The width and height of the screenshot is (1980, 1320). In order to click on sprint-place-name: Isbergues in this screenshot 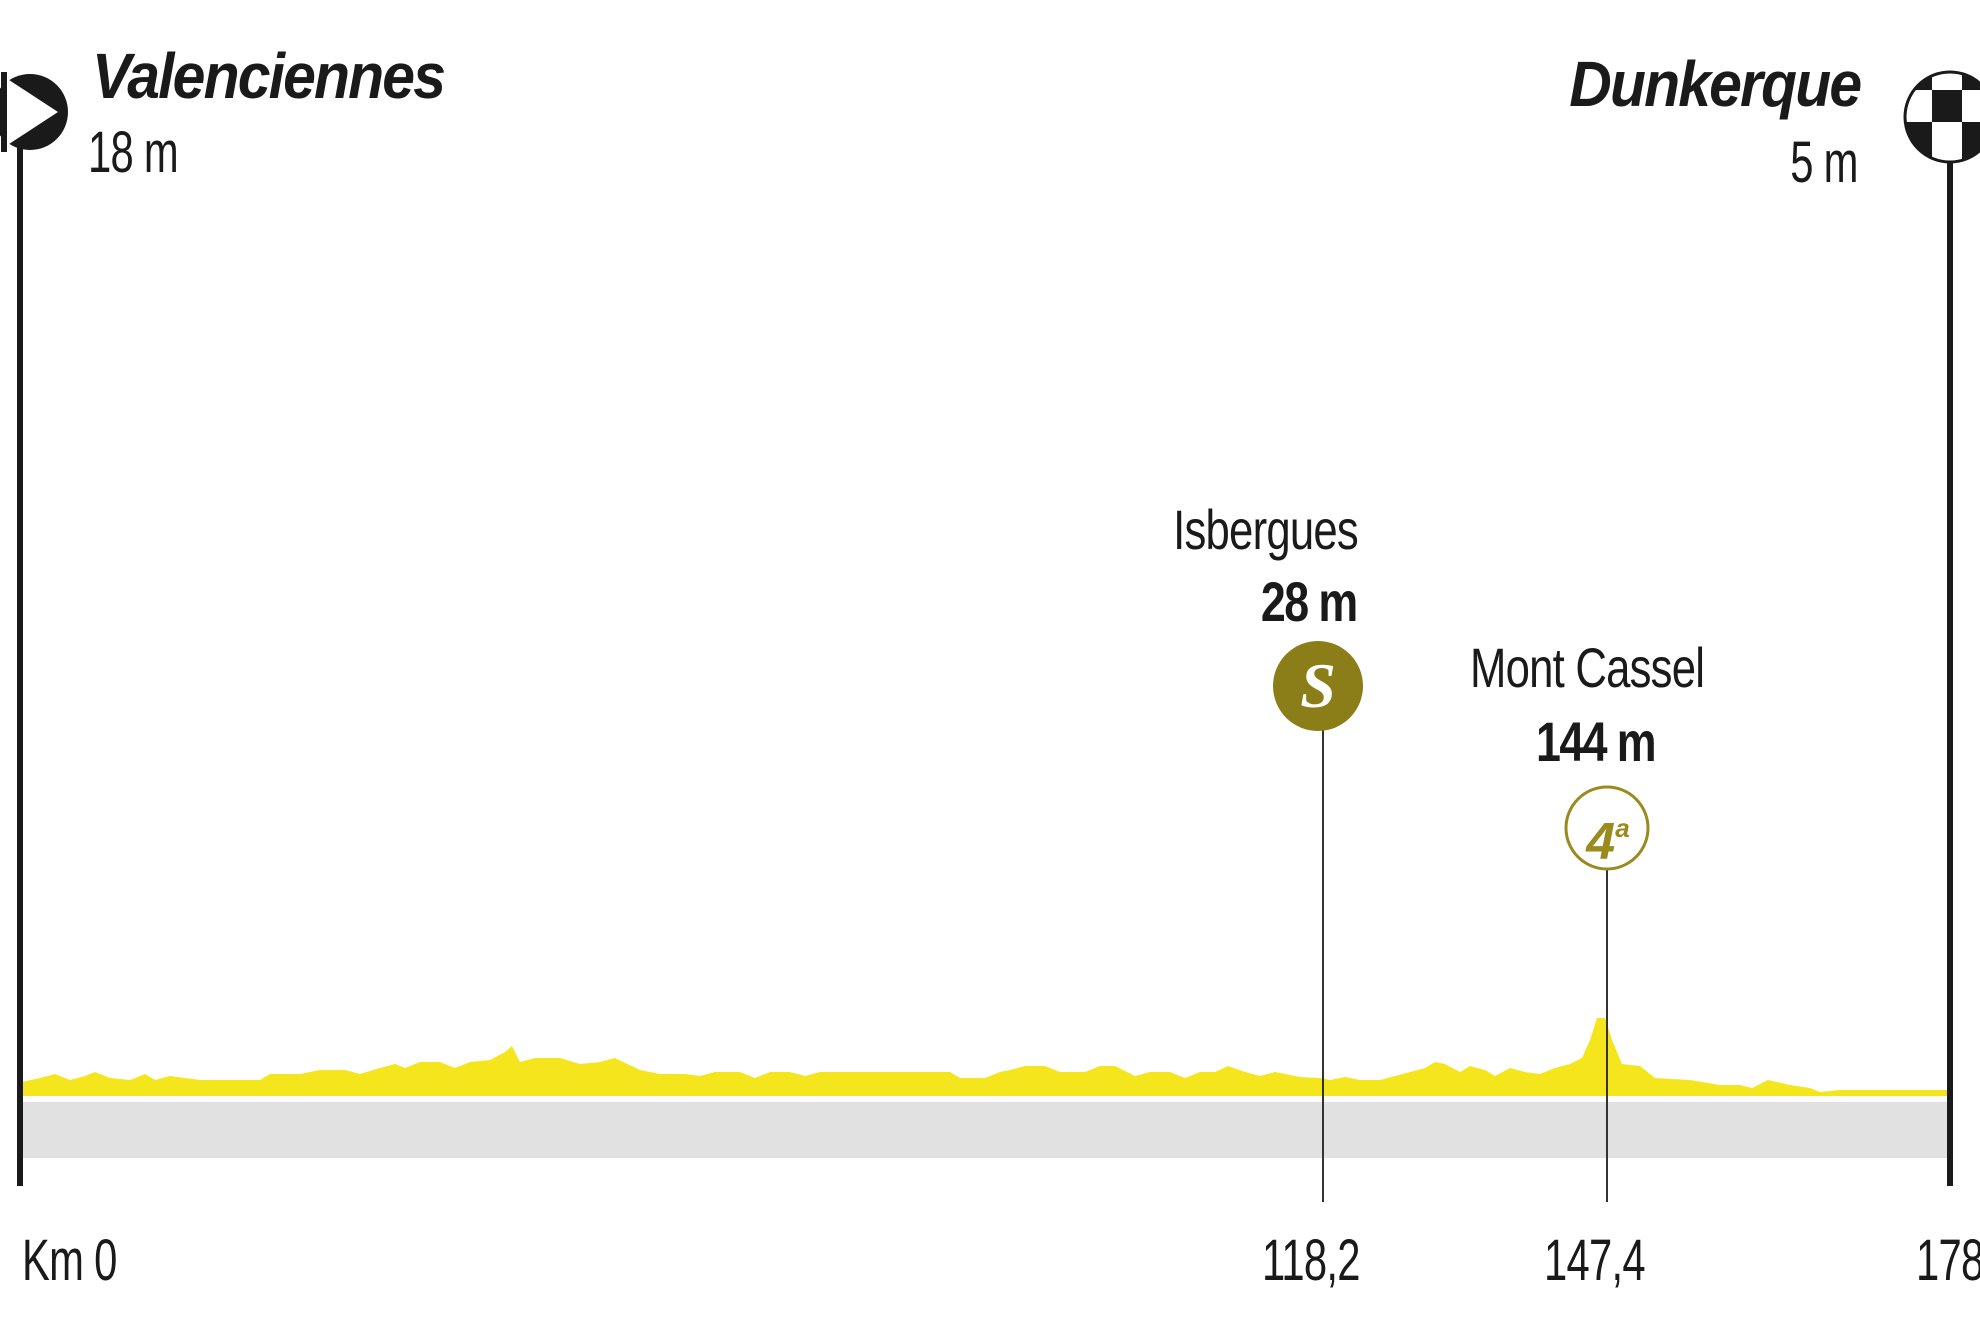, I will do `click(1266, 529)`.